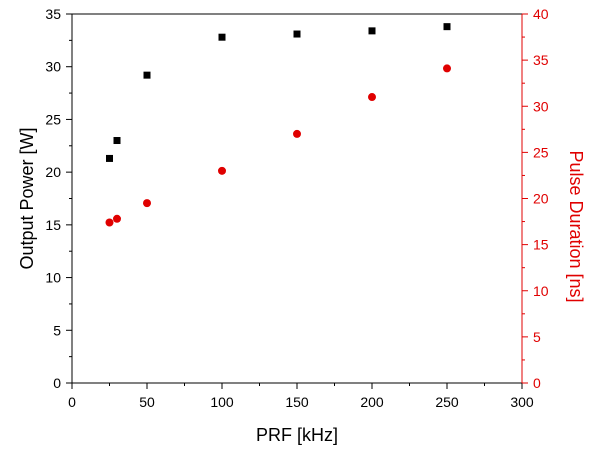 This screenshot has height=464, width=600. I want to click on y-tick-label: 35, so click(53, 14).